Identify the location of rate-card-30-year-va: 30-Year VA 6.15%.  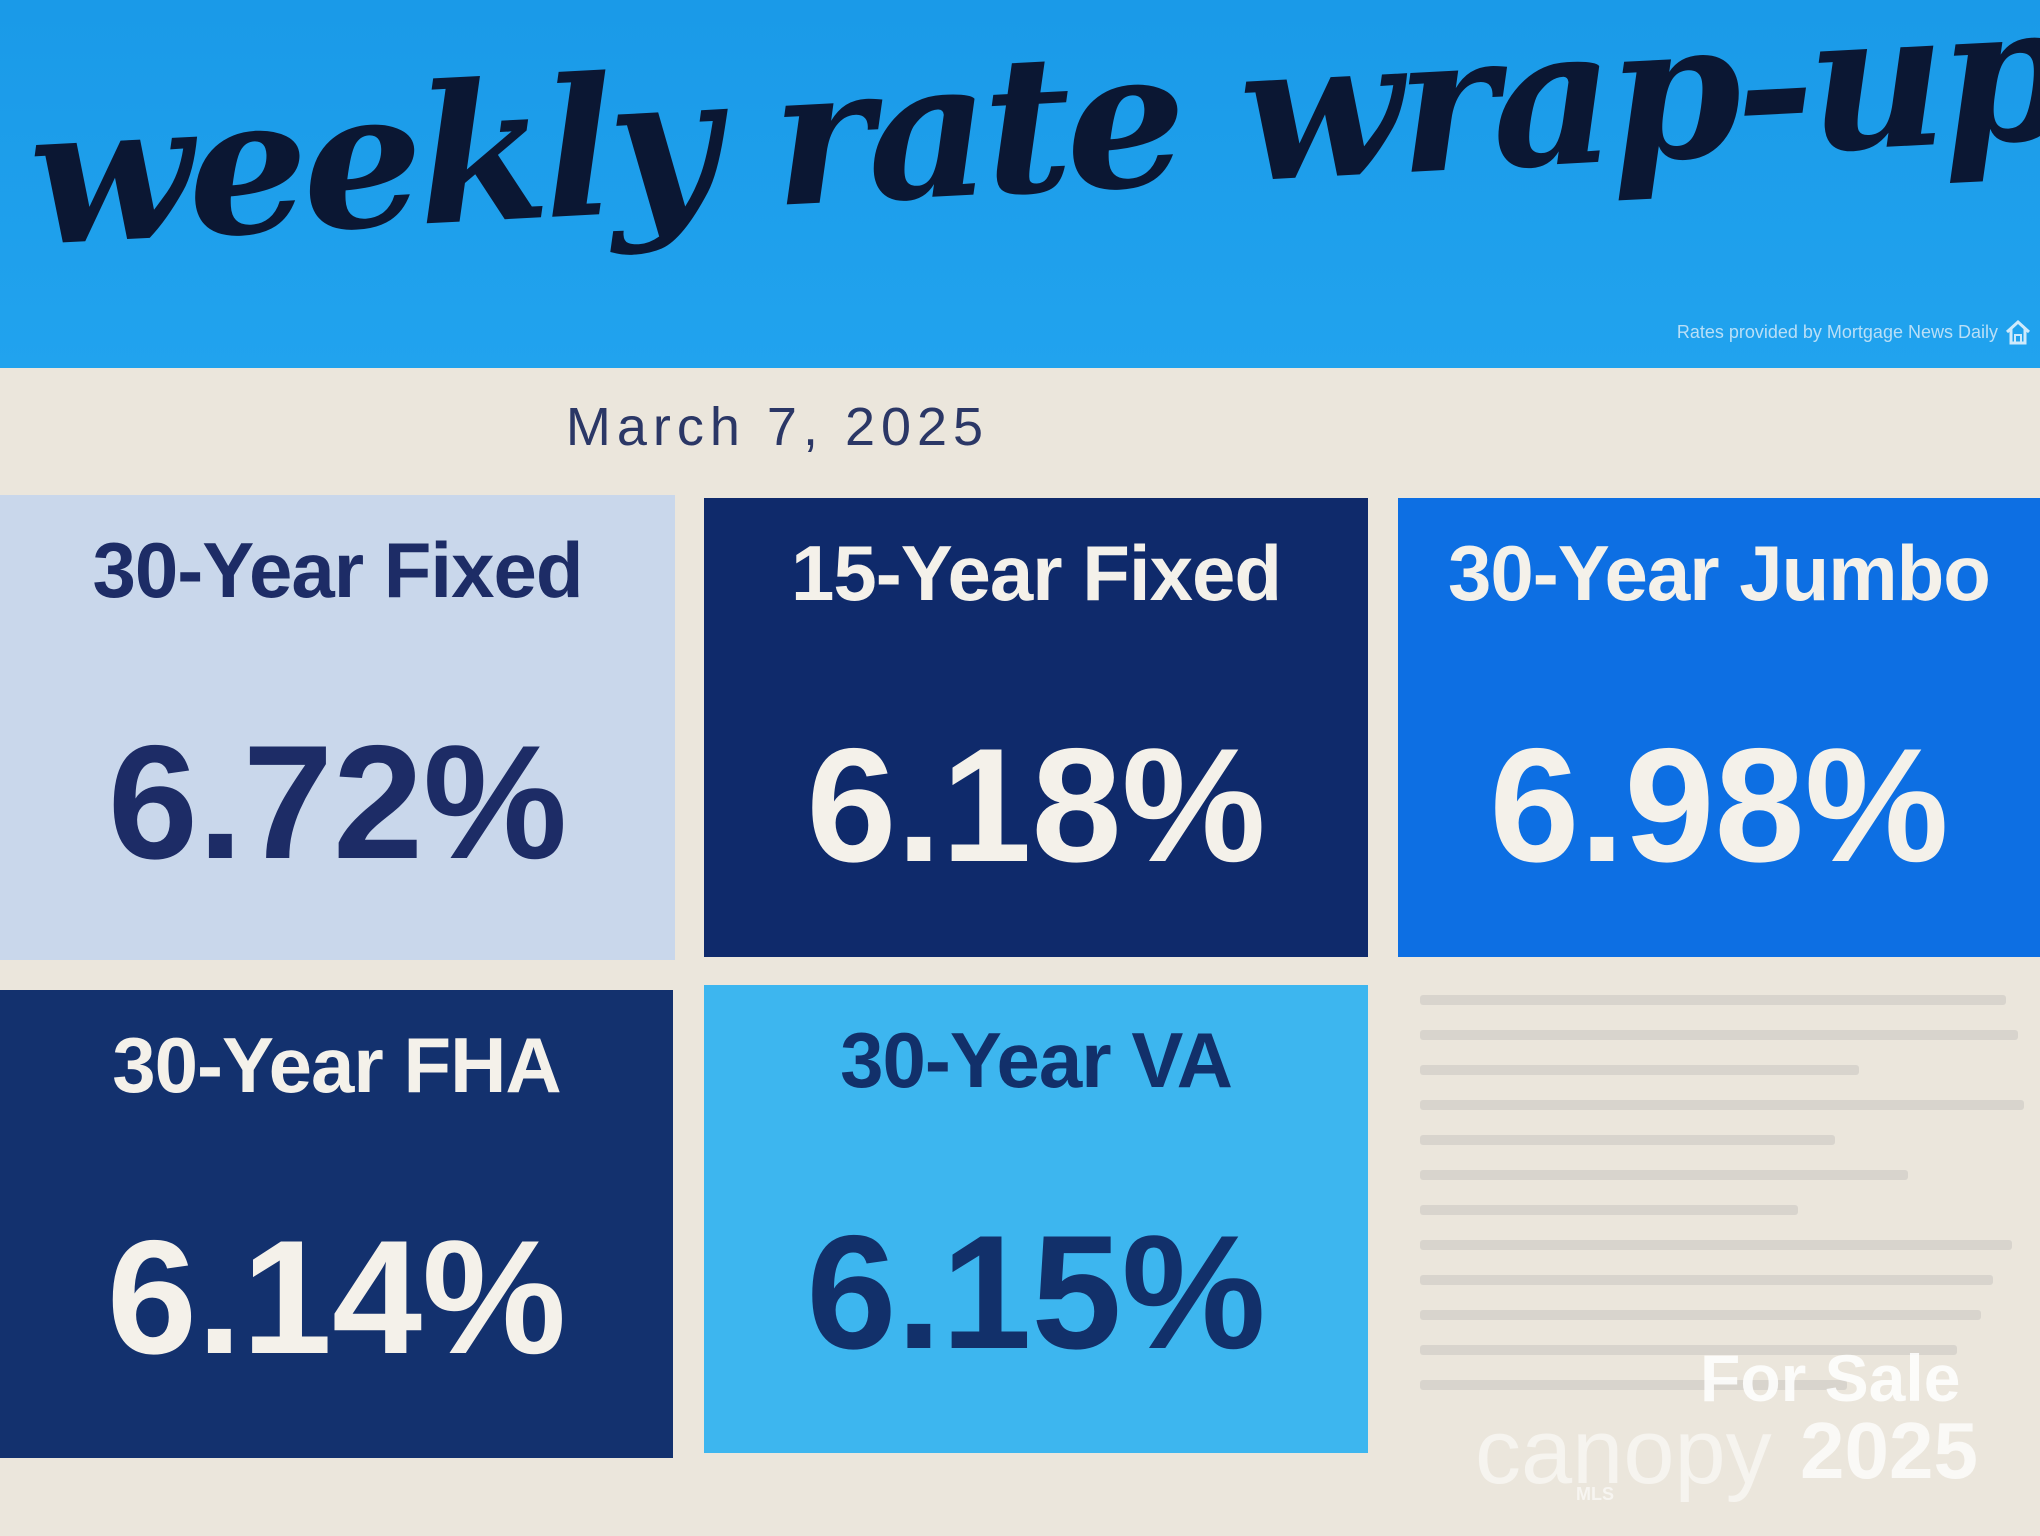
(1036, 1219).